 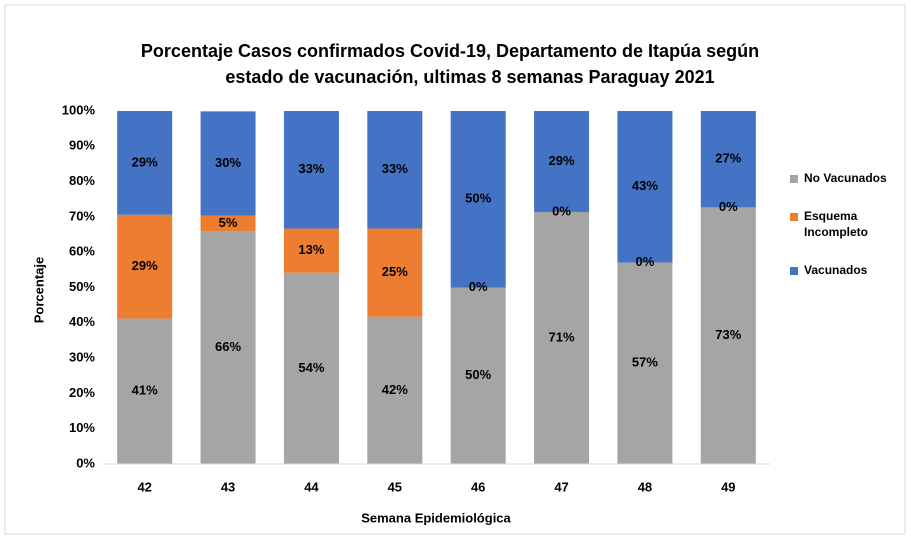 I want to click on data-label: 43%, so click(x=645, y=185).